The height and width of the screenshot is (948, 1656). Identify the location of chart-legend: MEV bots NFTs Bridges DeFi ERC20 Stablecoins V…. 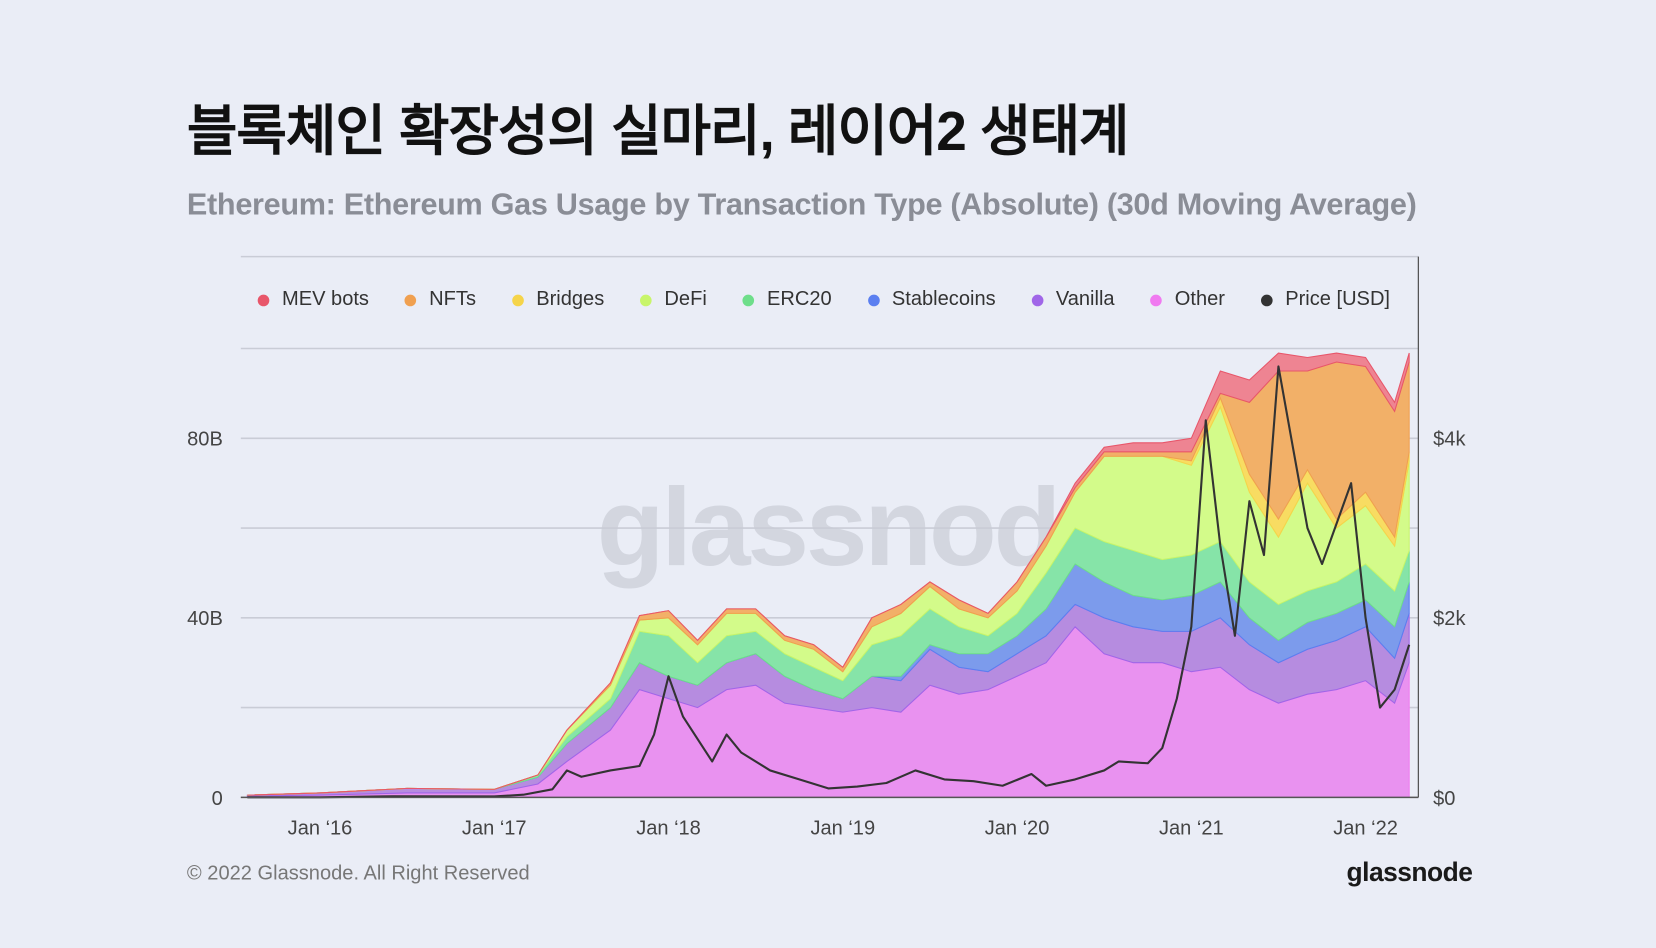
(824, 299).